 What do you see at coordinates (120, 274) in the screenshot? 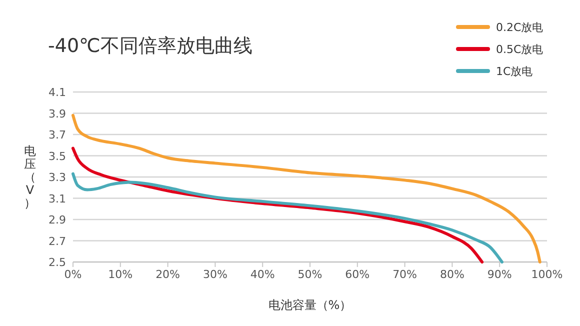
I see `x-tick-label: 10%` at bounding box center [120, 274].